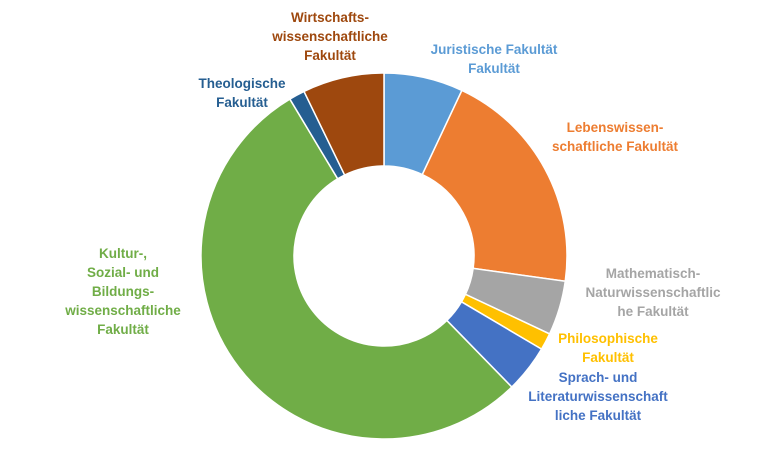 The height and width of the screenshot is (476, 768). I want to click on label-line: schaftliche Fakultät, so click(615, 146).